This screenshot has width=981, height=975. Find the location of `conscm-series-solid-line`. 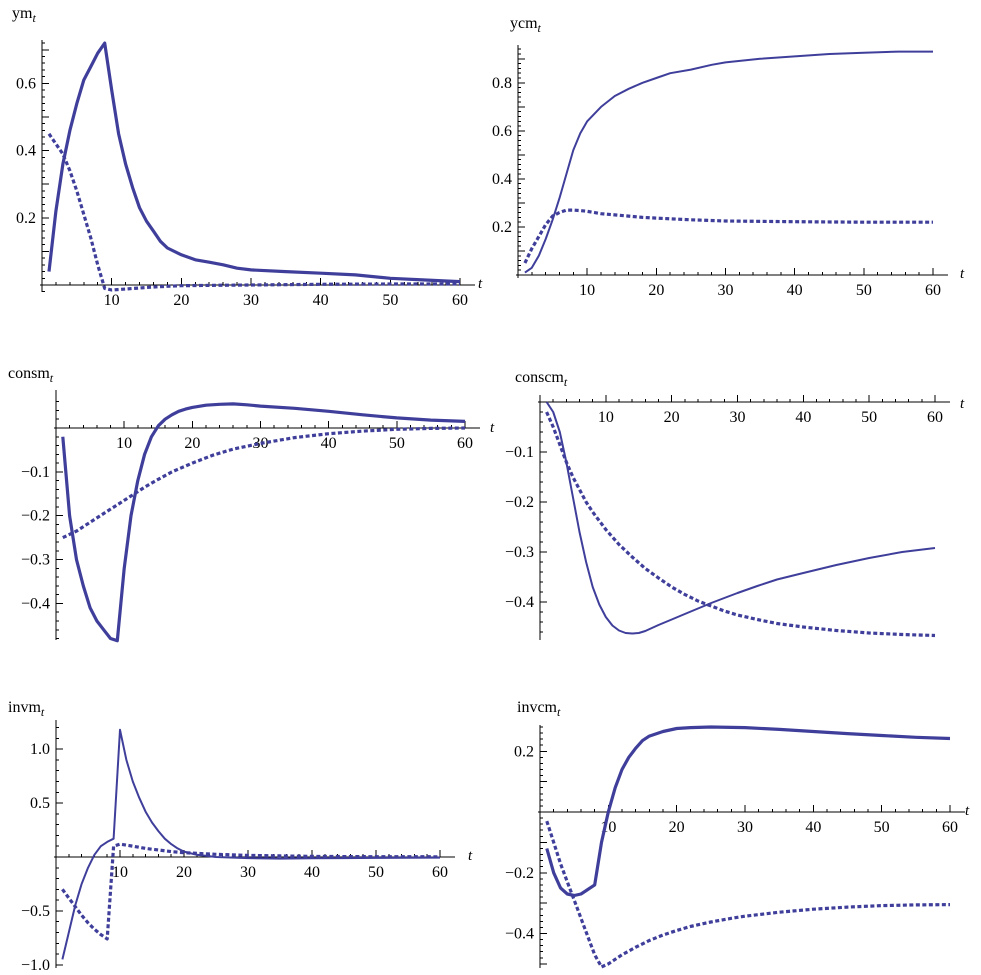

conscm-series-solid-line is located at coordinates (740, 518).